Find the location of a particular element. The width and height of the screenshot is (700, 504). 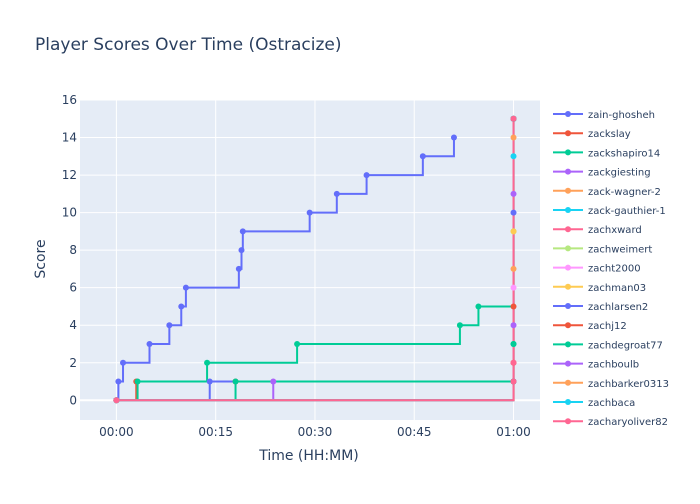

legend-label: zachxward is located at coordinates (615, 230).